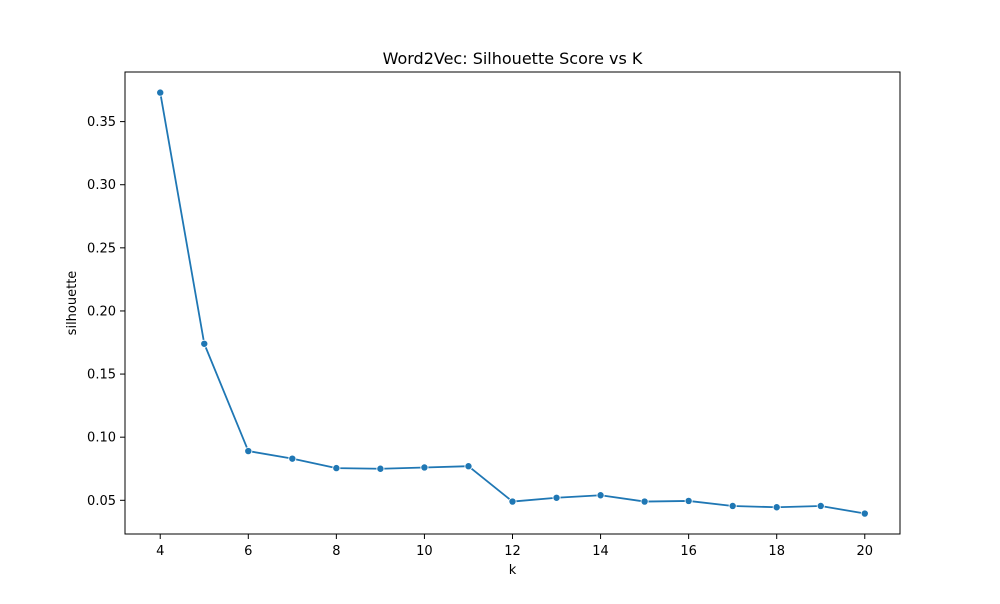  Describe the element at coordinates (513, 58) in the screenshot. I see `chart-title: Word2Vec: Silhouette Score vs K` at that location.